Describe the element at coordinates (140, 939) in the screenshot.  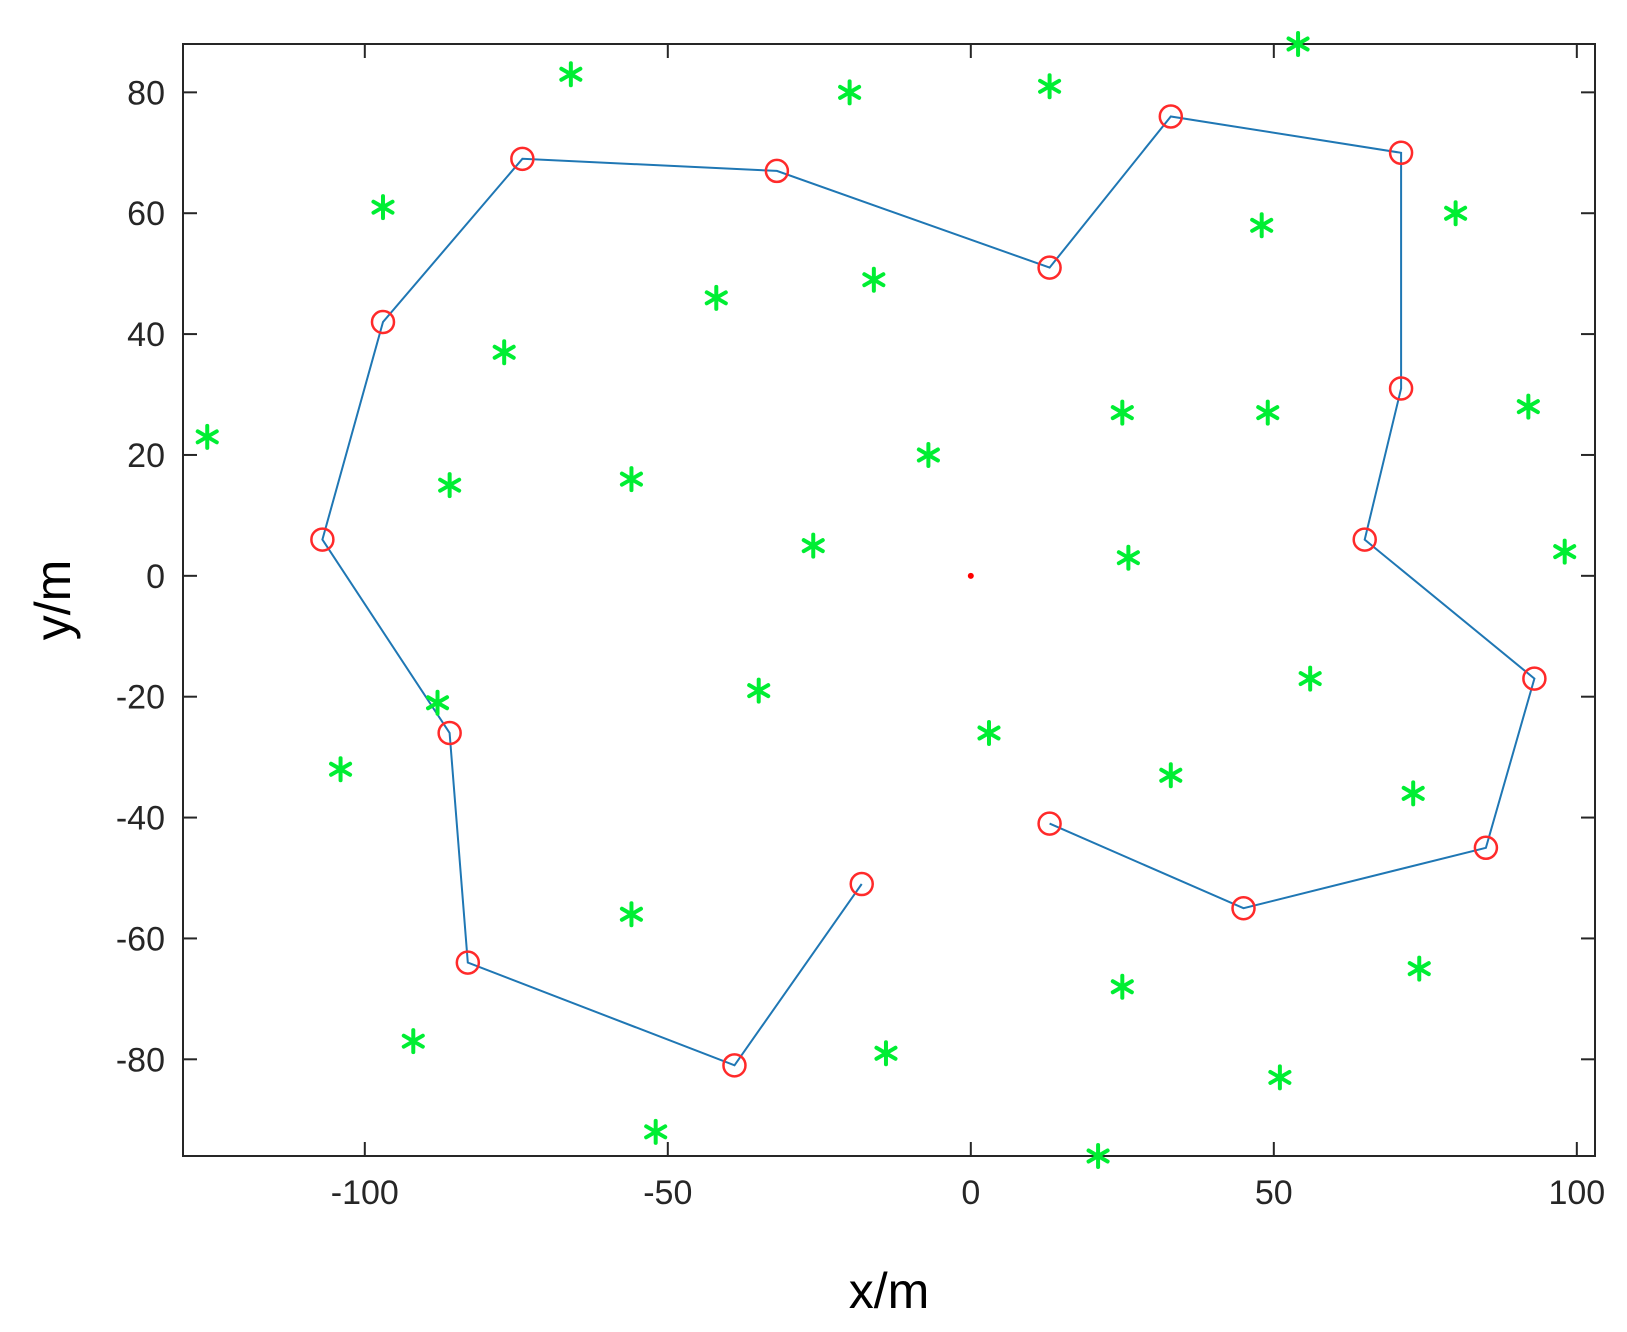
I see `y-tick-label: -60` at that location.